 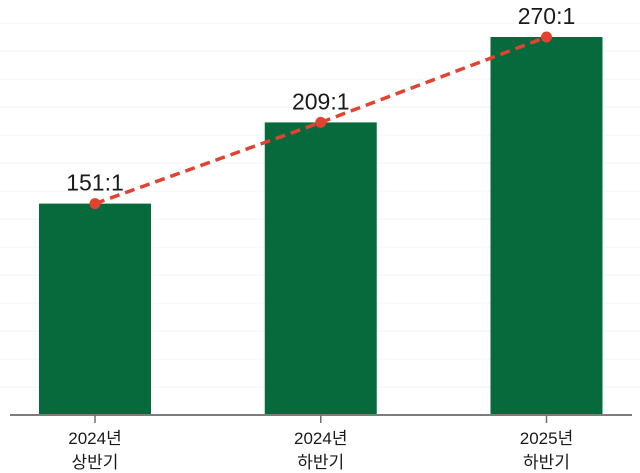 I want to click on x-axis-label: 2025년, so click(x=546, y=438).